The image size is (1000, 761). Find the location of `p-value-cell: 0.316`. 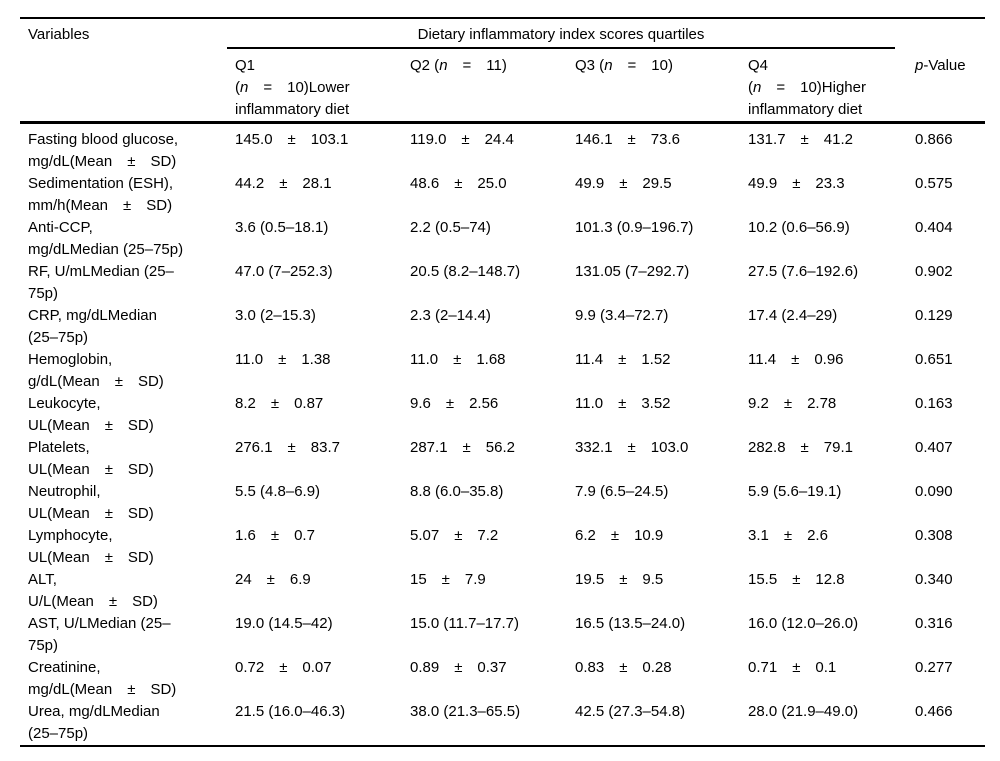

p-value-cell: 0.316 is located at coordinates (934, 623).